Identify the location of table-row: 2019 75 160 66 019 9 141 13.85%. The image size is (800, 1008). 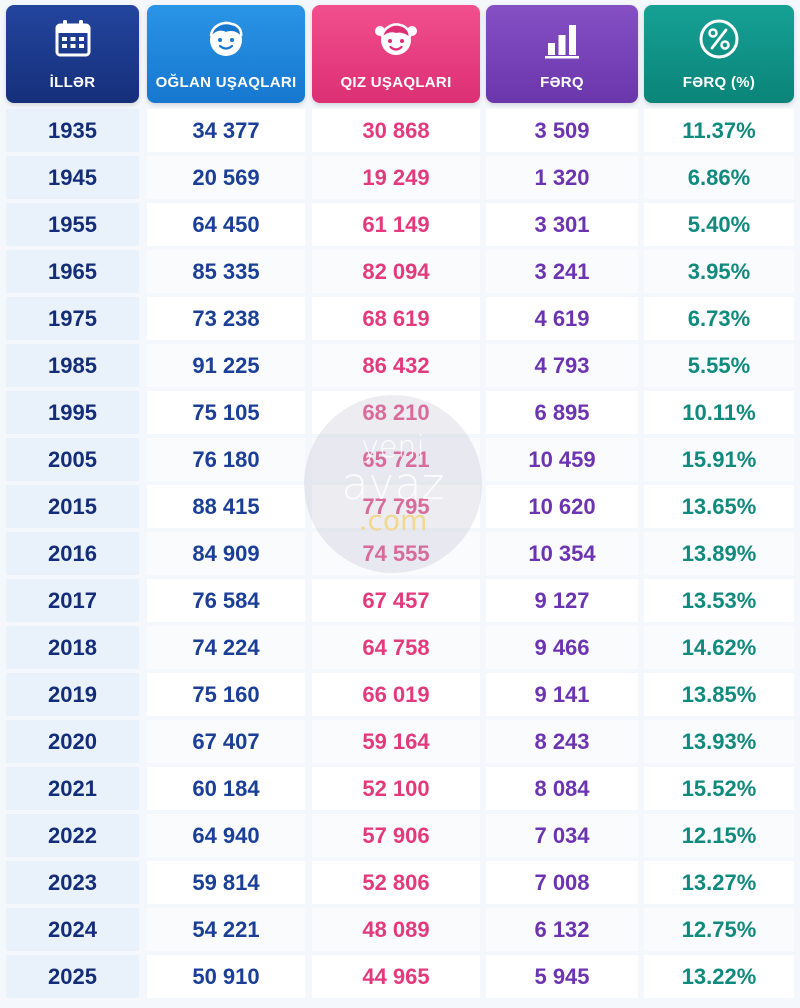
(400, 694).